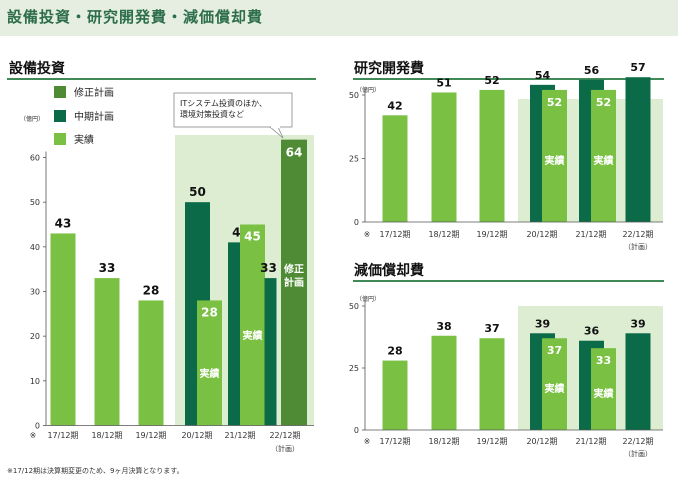 The width and height of the screenshot is (678, 479). I want to click on capex-plan-value-label: 50, so click(197, 192).